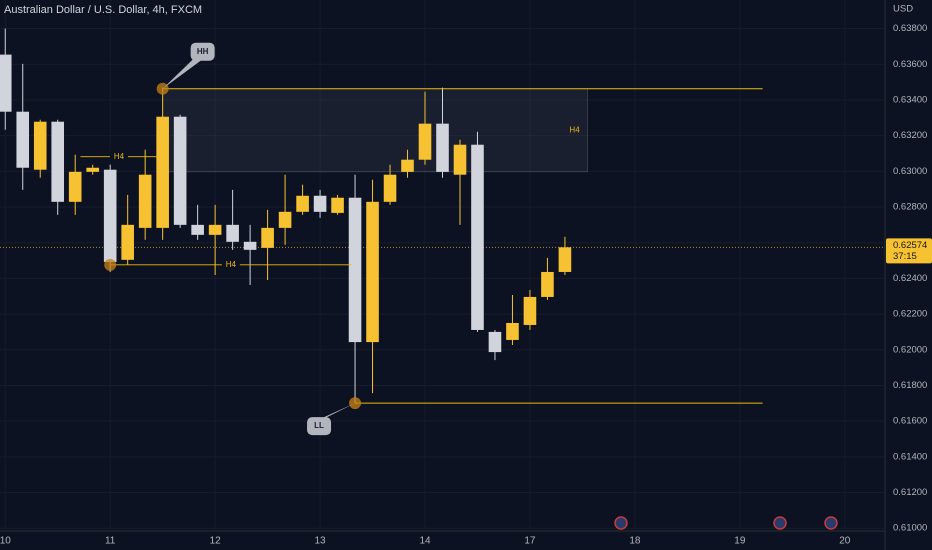 The height and width of the screenshot is (550, 932). What do you see at coordinates (425, 541) in the screenshot?
I see `x-tick-label: 14` at bounding box center [425, 541].